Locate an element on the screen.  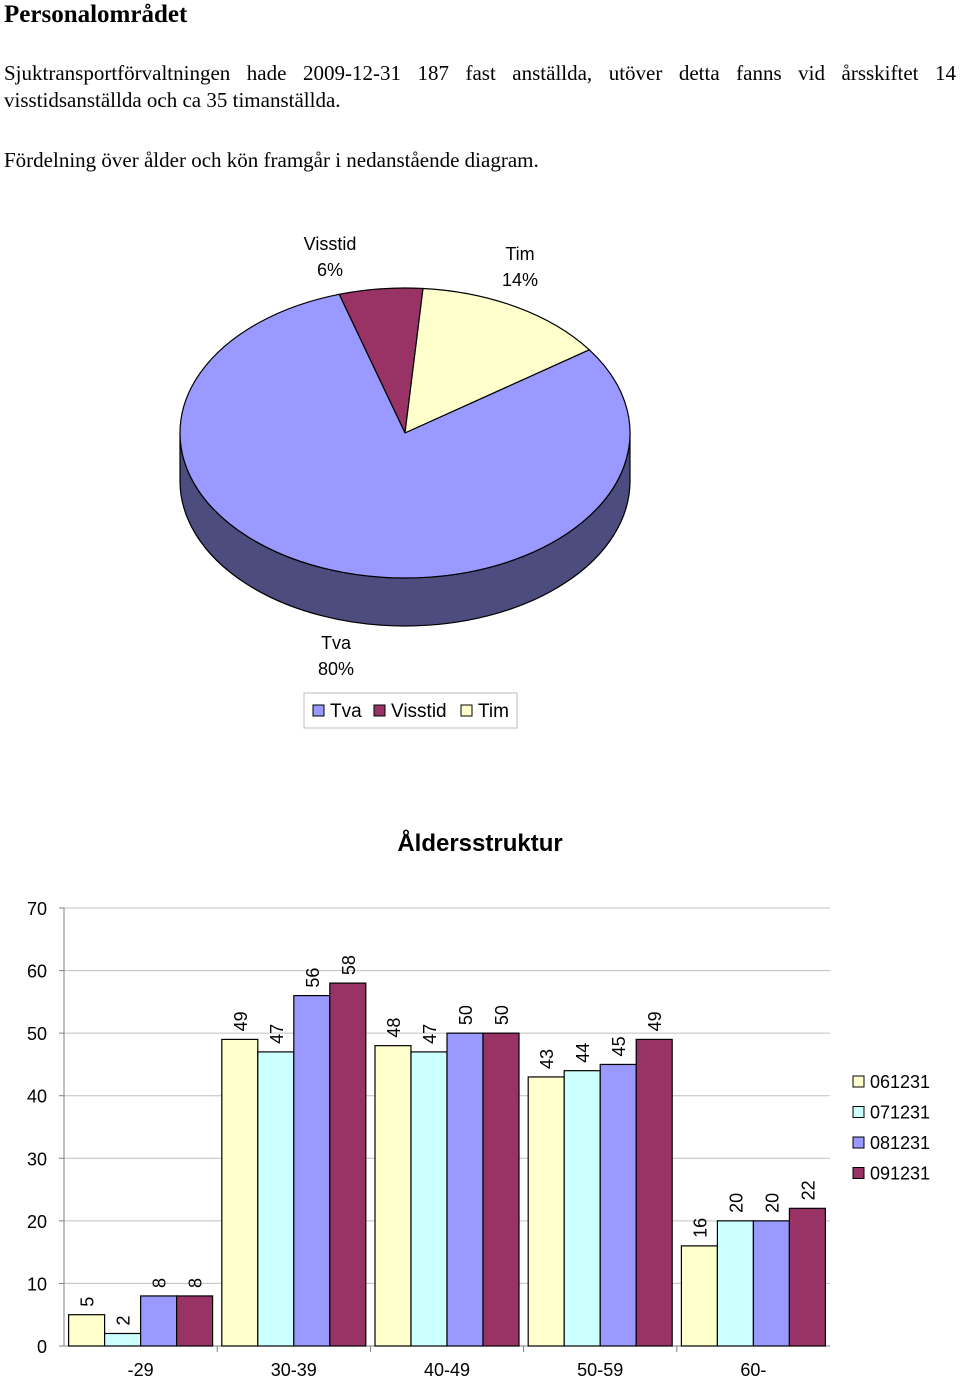
bar-data-label: 44 is located at coordinates (583, 1053).